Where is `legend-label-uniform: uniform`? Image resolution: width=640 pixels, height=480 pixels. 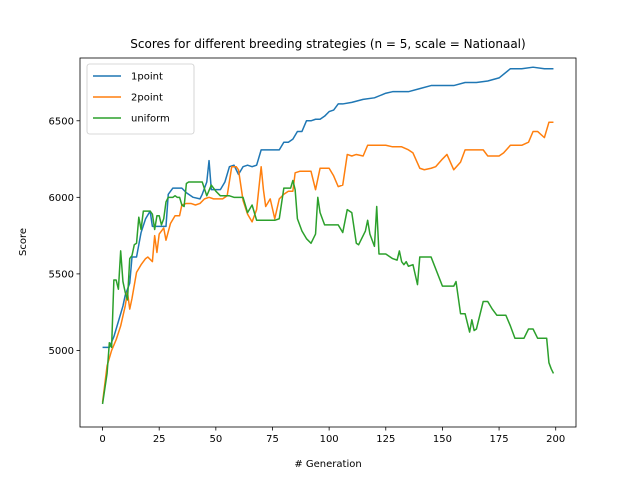 legend-label-uniform: uniform is located at coordinates (150, 119).